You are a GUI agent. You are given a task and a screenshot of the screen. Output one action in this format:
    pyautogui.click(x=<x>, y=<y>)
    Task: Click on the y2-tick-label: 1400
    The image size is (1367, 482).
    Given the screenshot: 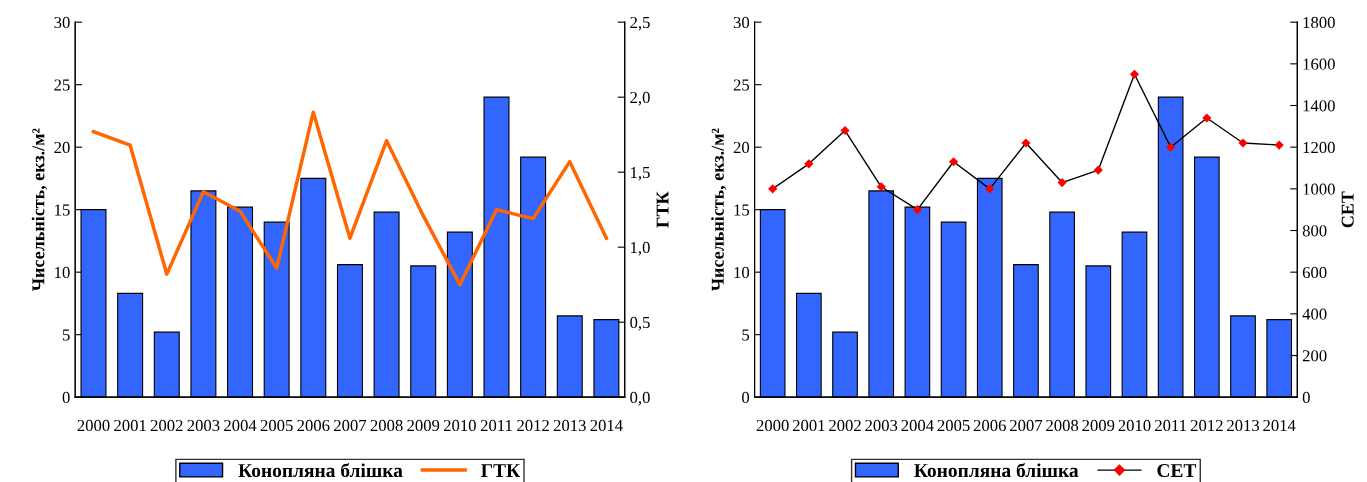 What is the action you would take?
    pyautogui.click(x=1319, y=106)
    